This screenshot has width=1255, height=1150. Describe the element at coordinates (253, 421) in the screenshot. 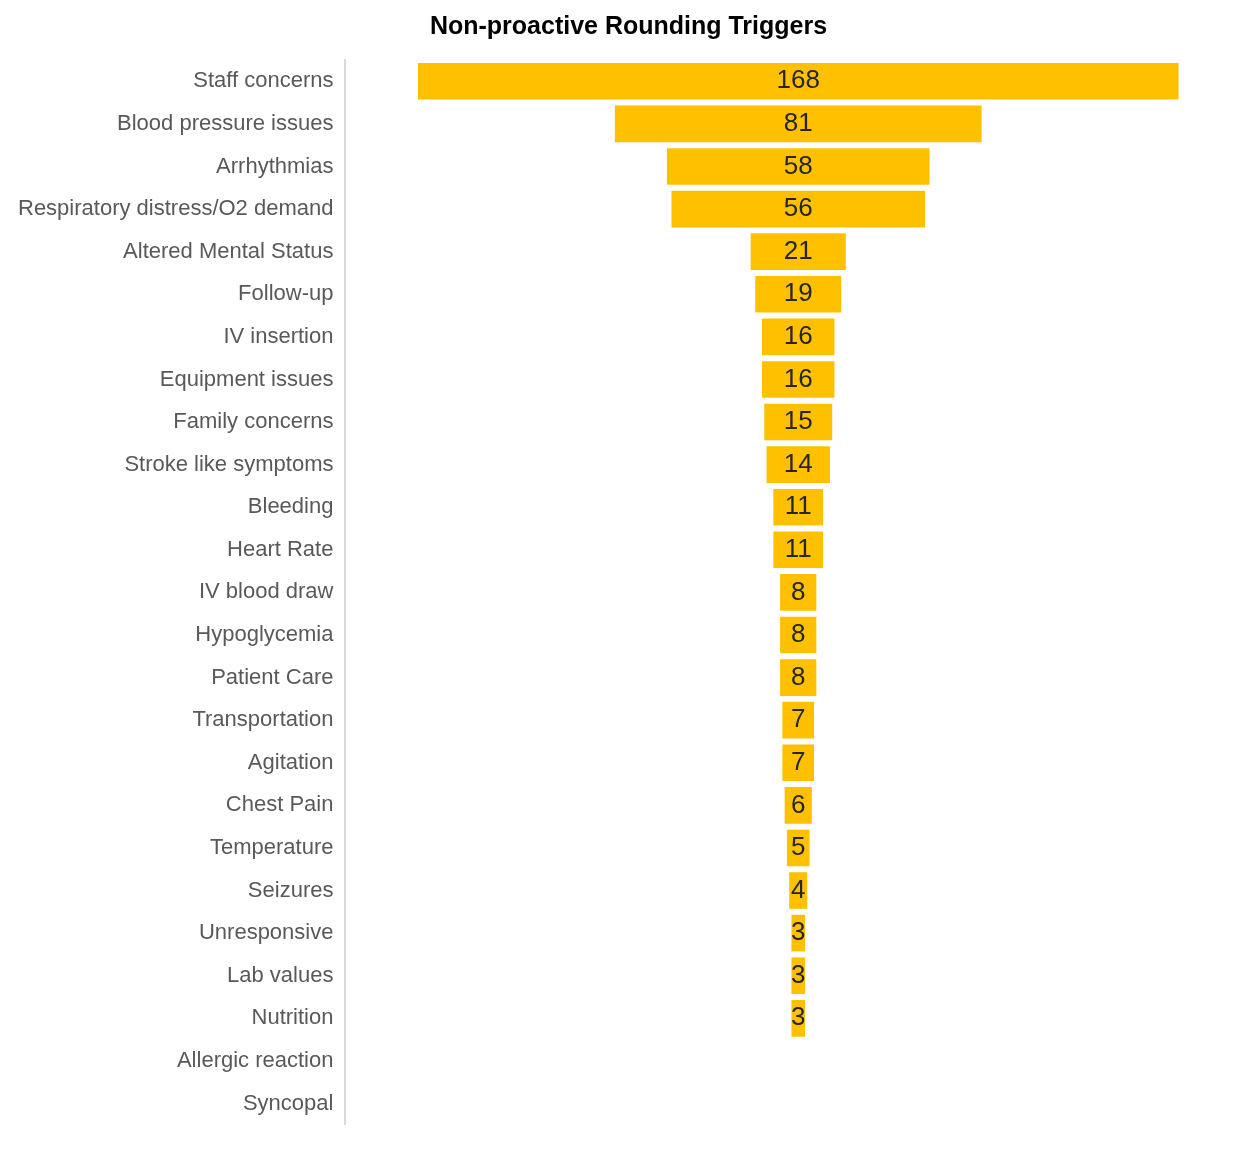

I see `category-label: Family concerns` at that location.